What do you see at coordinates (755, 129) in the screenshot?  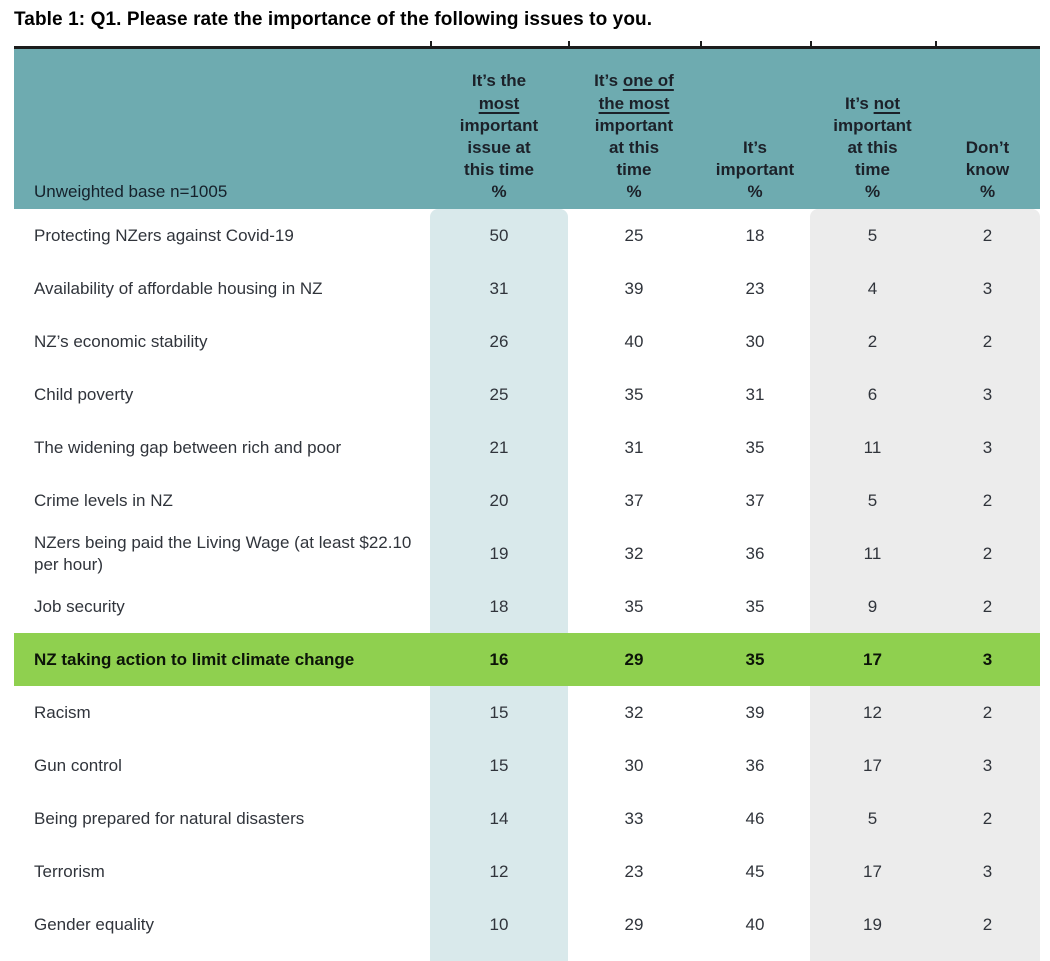 I see `column-header-important: It’s important%` at bounding box center [755, 129].